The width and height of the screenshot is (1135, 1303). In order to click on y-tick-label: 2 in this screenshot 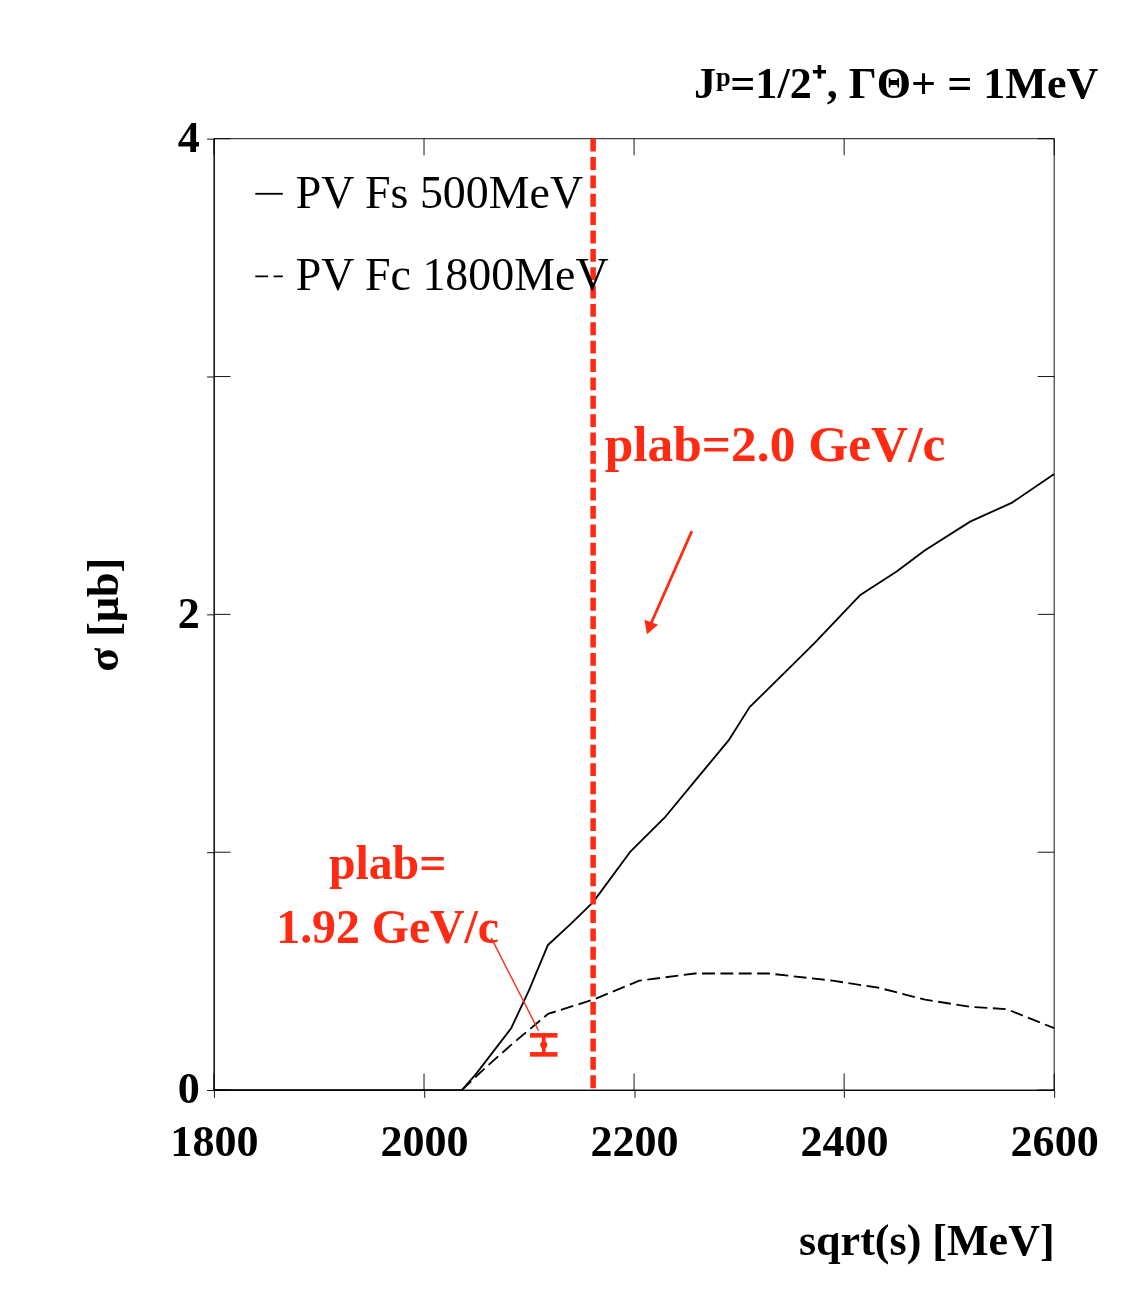, I will do `click(188, 613)`.